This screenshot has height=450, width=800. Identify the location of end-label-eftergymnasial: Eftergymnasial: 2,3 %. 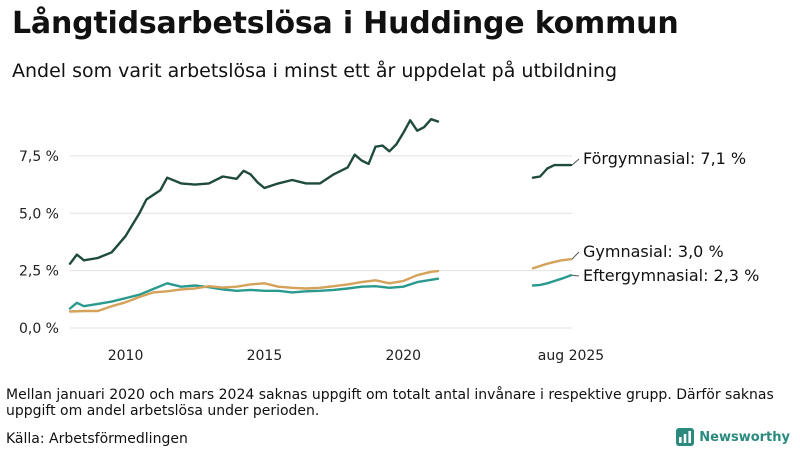
(671, 275).